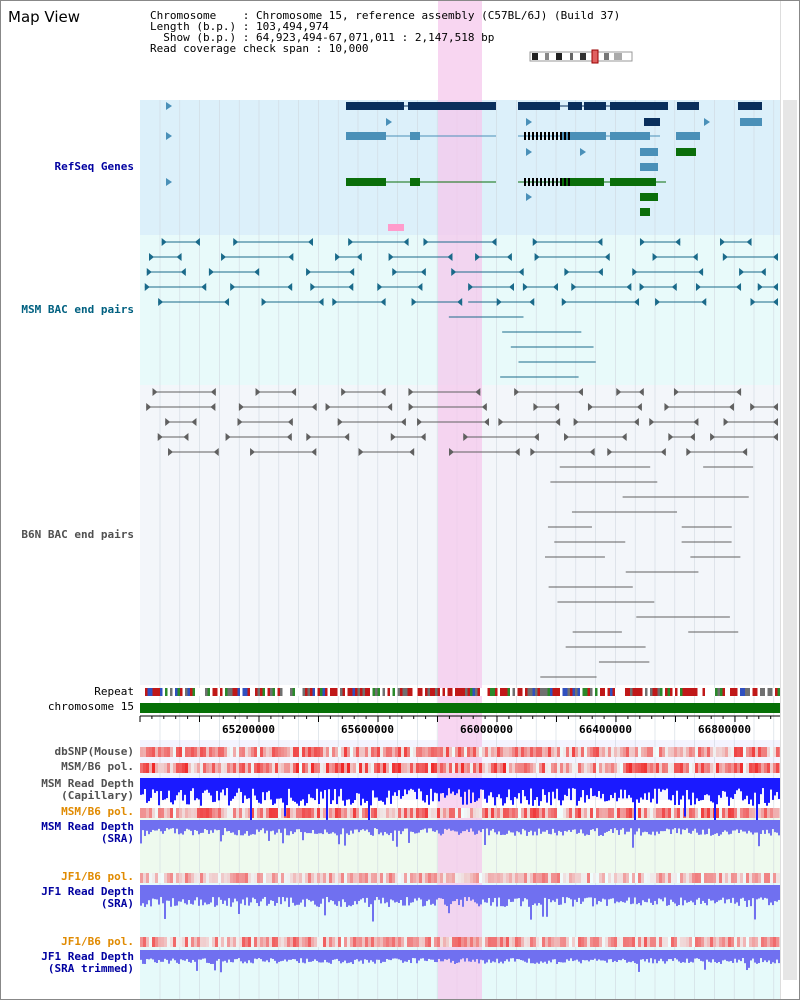 This screenshot has height=1000, width=800. I want to click on track-label-jf1-b6-pol-2: JF1/B6 pol., so click(97, 941).